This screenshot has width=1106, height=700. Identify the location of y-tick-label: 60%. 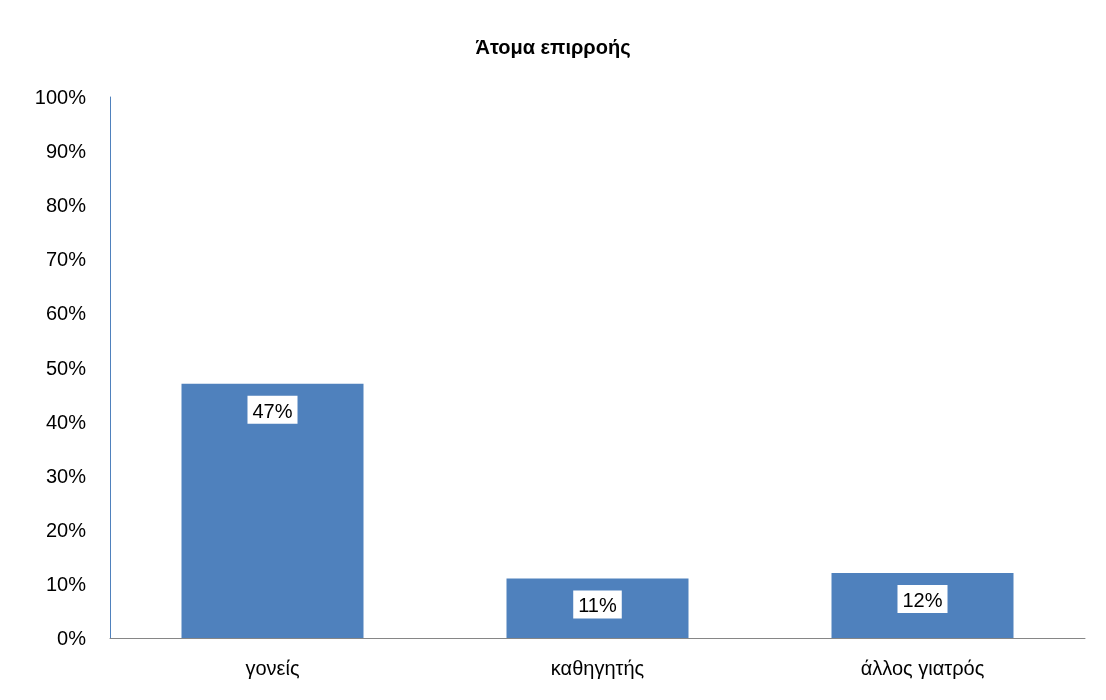
(66, 313).